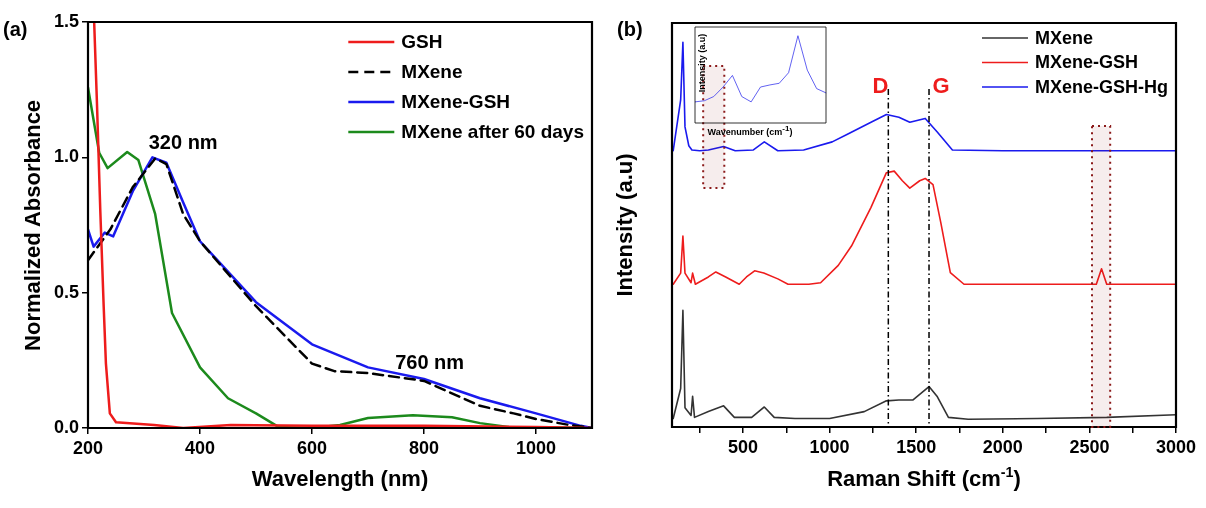 The image size is (1206, 508). I want to click on x-tick-label: 2000, so click(1002, 446).